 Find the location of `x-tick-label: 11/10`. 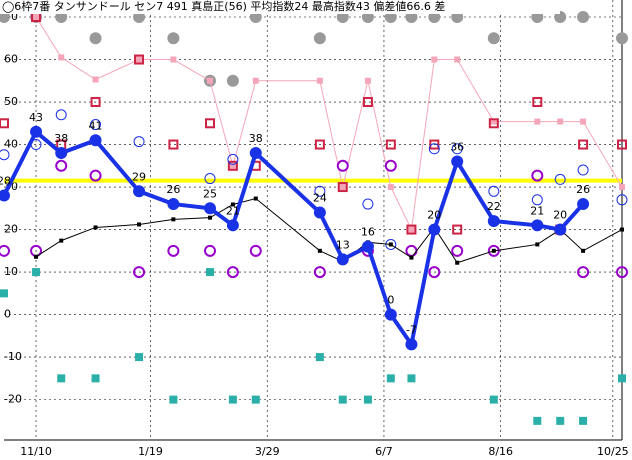

x-tick-label: 11/10 is located at coordinates (36, 451).